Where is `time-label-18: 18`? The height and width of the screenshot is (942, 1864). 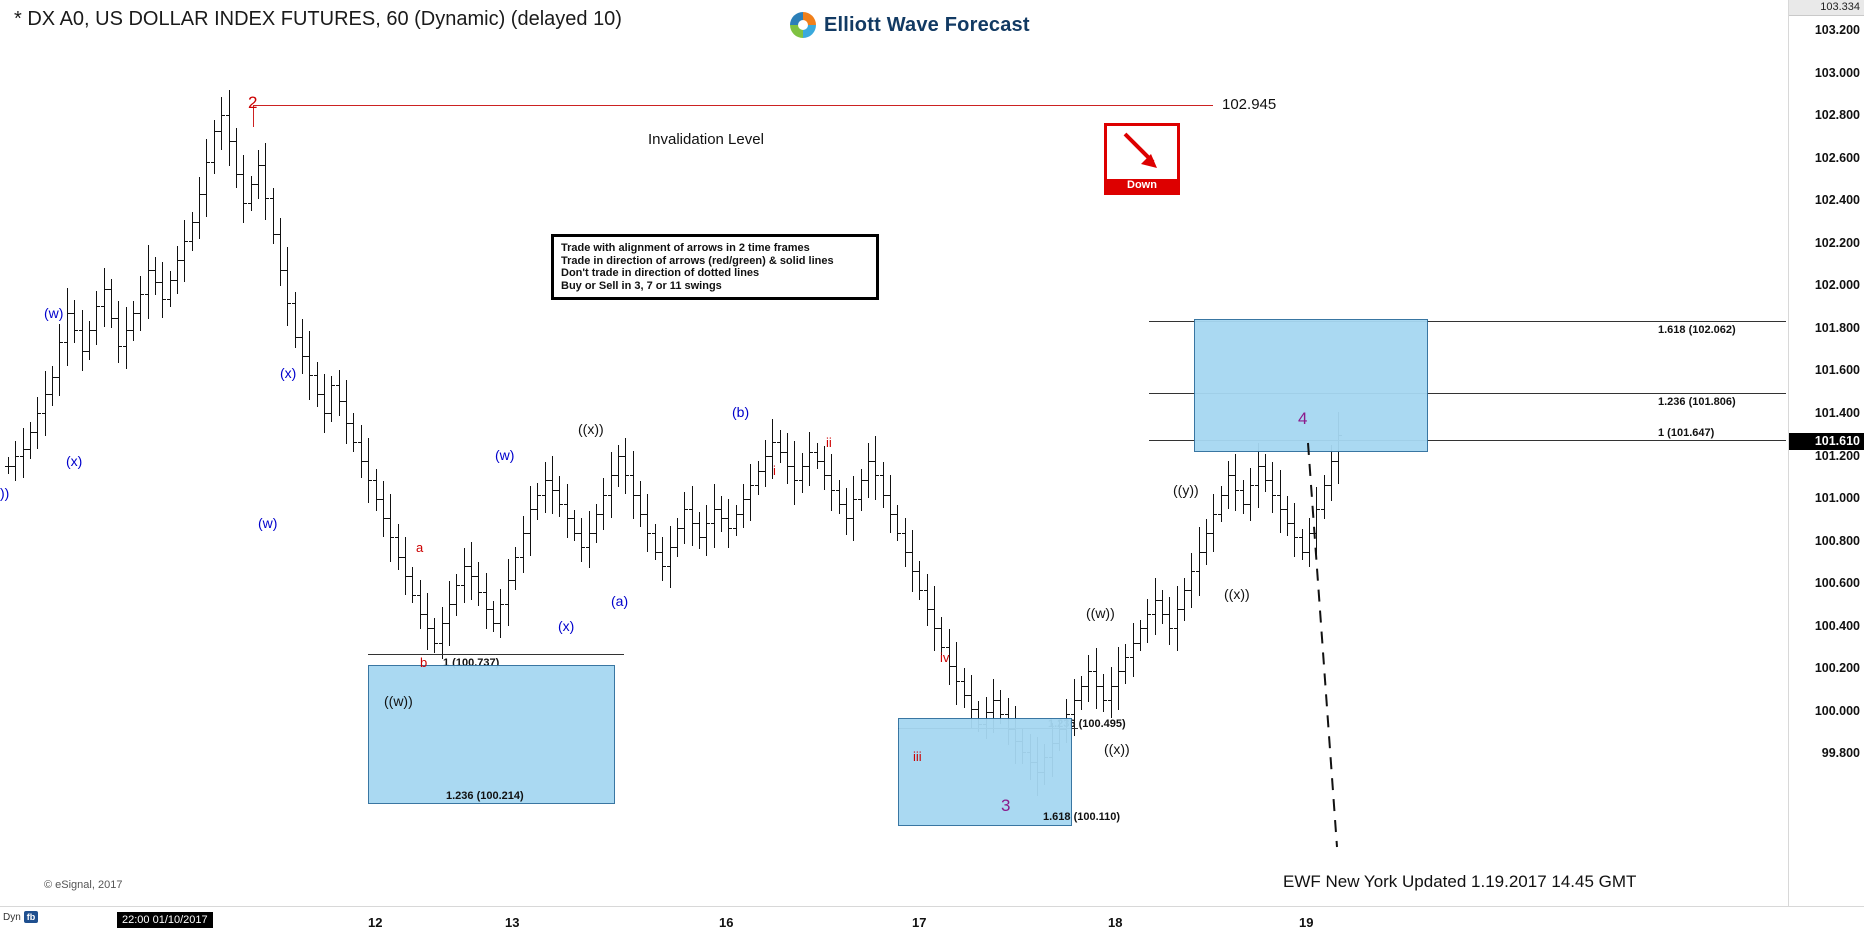 time-label-18: 18 is located at coordinates (1115, 922).